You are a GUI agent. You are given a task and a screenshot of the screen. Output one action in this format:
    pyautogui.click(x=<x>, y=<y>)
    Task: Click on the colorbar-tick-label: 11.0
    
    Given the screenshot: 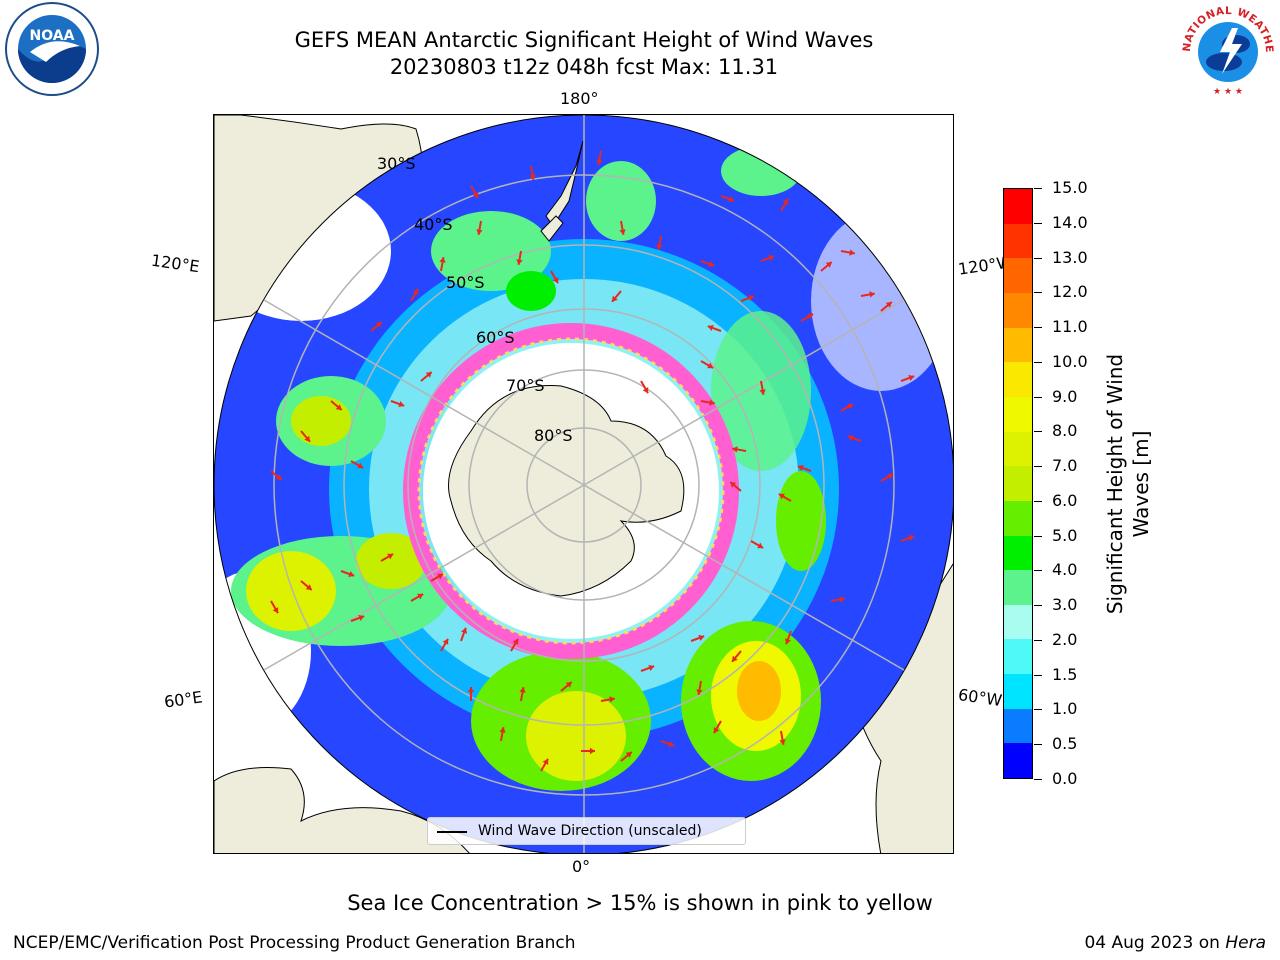 What is the action you would take?
    pyautogui.click(x=1070, y=326)
    